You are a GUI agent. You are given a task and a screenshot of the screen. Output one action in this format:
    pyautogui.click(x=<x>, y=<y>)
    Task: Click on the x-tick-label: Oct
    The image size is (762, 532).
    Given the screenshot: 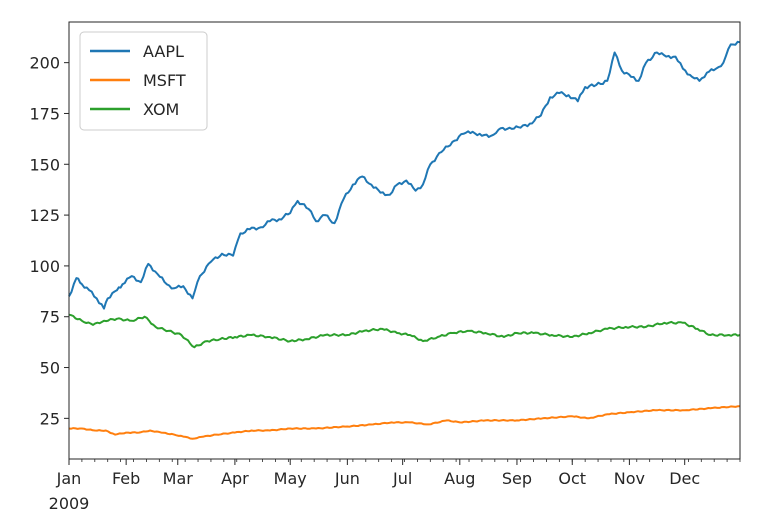 What is the action you would take?
    pyautogui.click(x=572, y=478)
    